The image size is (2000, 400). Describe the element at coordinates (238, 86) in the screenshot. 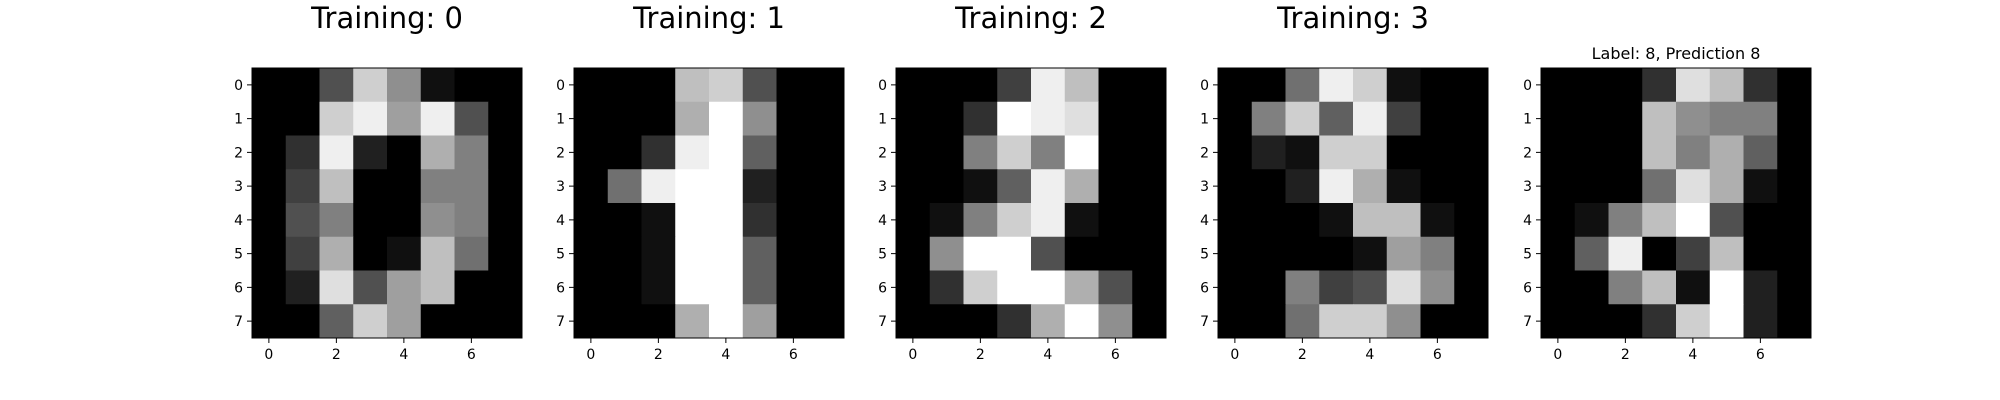

I see `y-tick-label: 0` at that location.